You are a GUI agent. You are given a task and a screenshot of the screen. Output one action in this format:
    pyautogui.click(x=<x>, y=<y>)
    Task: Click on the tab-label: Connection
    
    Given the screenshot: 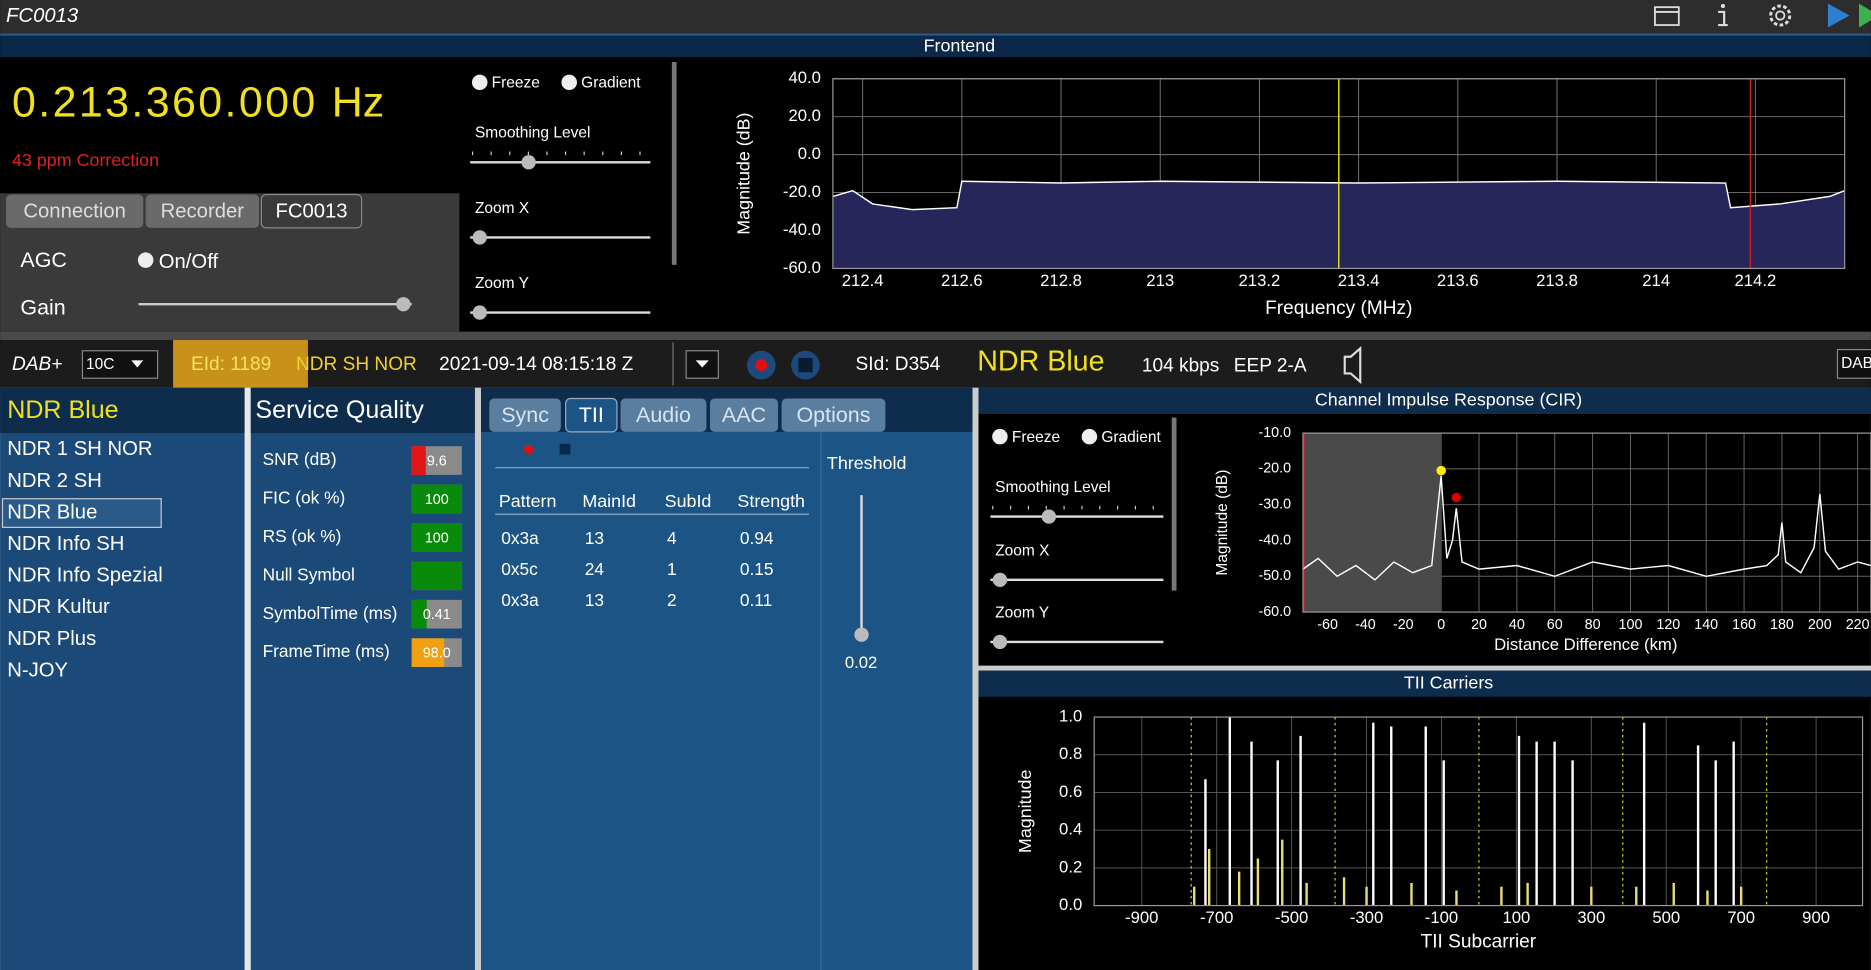 What is the action you would take?
    pyautogui.click(x=74, y=212)
    